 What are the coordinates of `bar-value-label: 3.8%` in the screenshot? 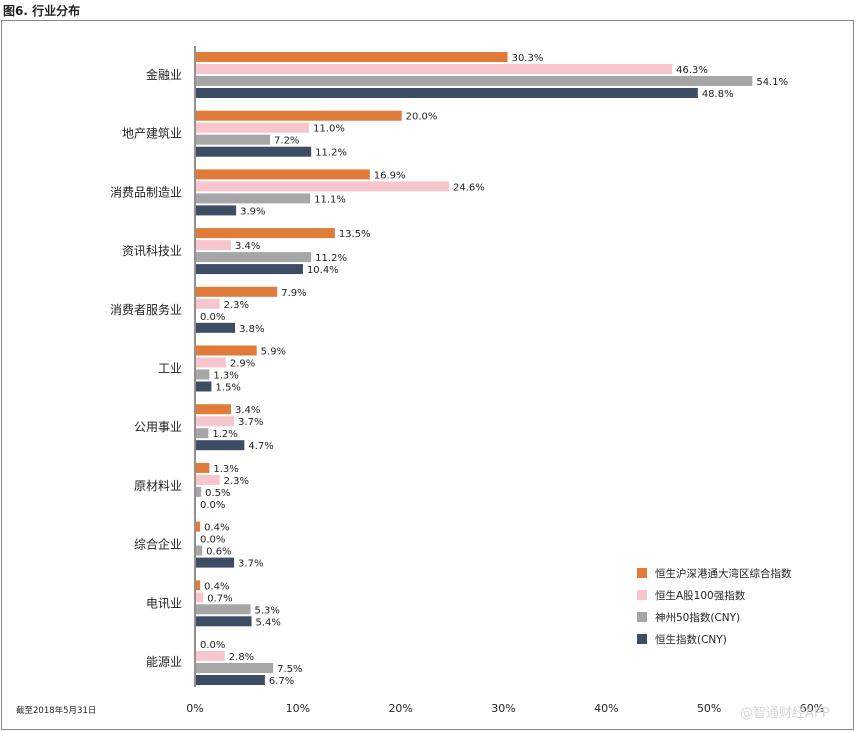 It's located at (251, 329).